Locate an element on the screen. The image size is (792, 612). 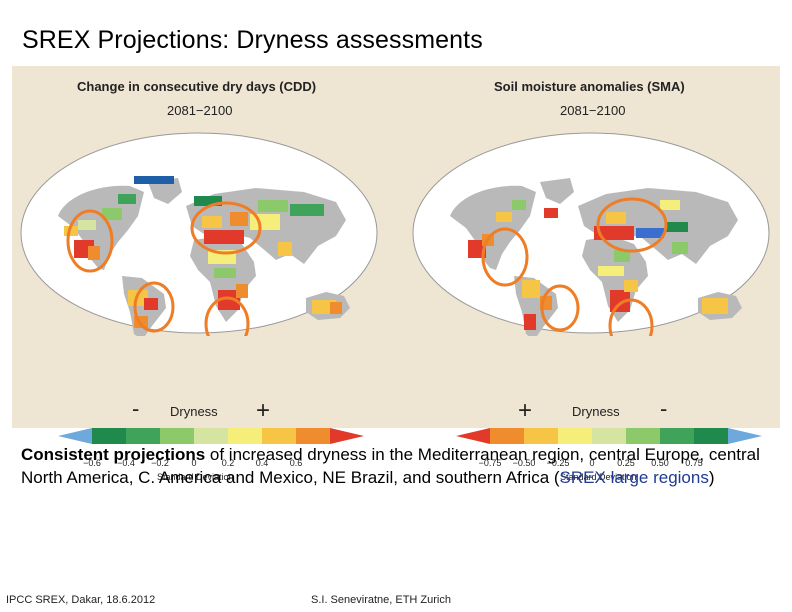
legend-tick-label: 0.25 is located at coordinates (626, 463).